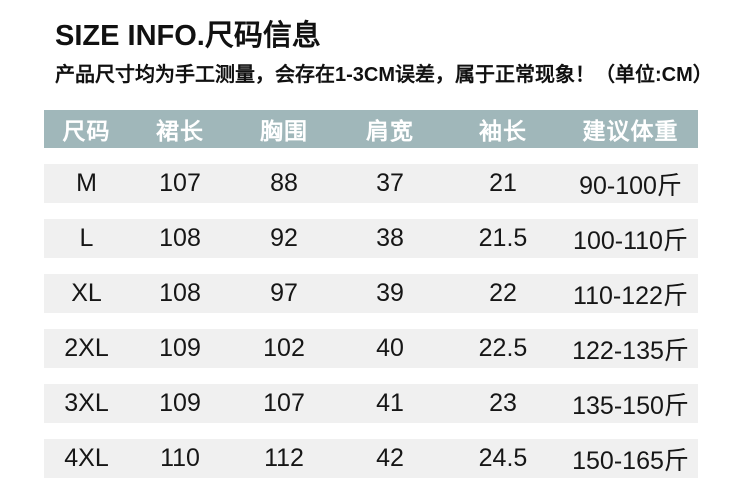  Describe the element at coordinates (630, 460) in the screenshot. I see `cell-weight: 150-165斤` at that location.